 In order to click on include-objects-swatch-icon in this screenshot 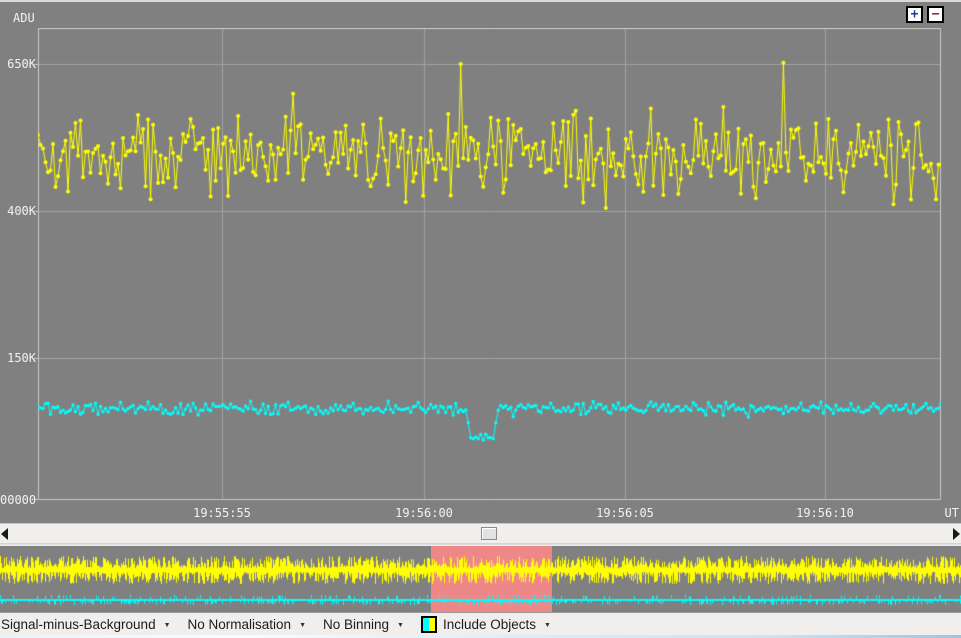, I will do `click(428, 624)`.